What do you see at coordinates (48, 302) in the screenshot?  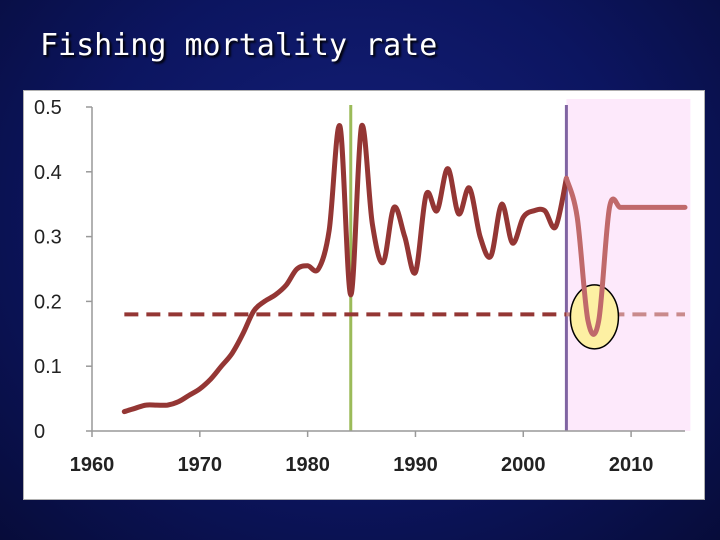 I see `y-tick-label: 0.2` at bounding box center [48, 302].